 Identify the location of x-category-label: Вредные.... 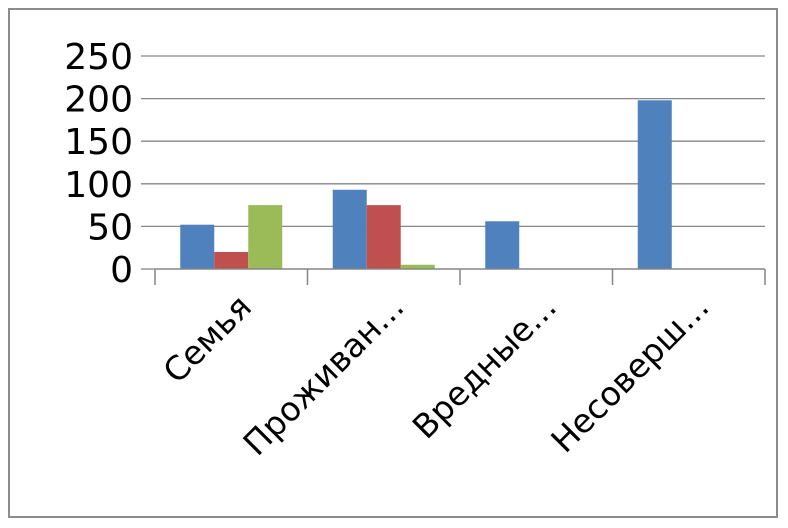
(484, 366).